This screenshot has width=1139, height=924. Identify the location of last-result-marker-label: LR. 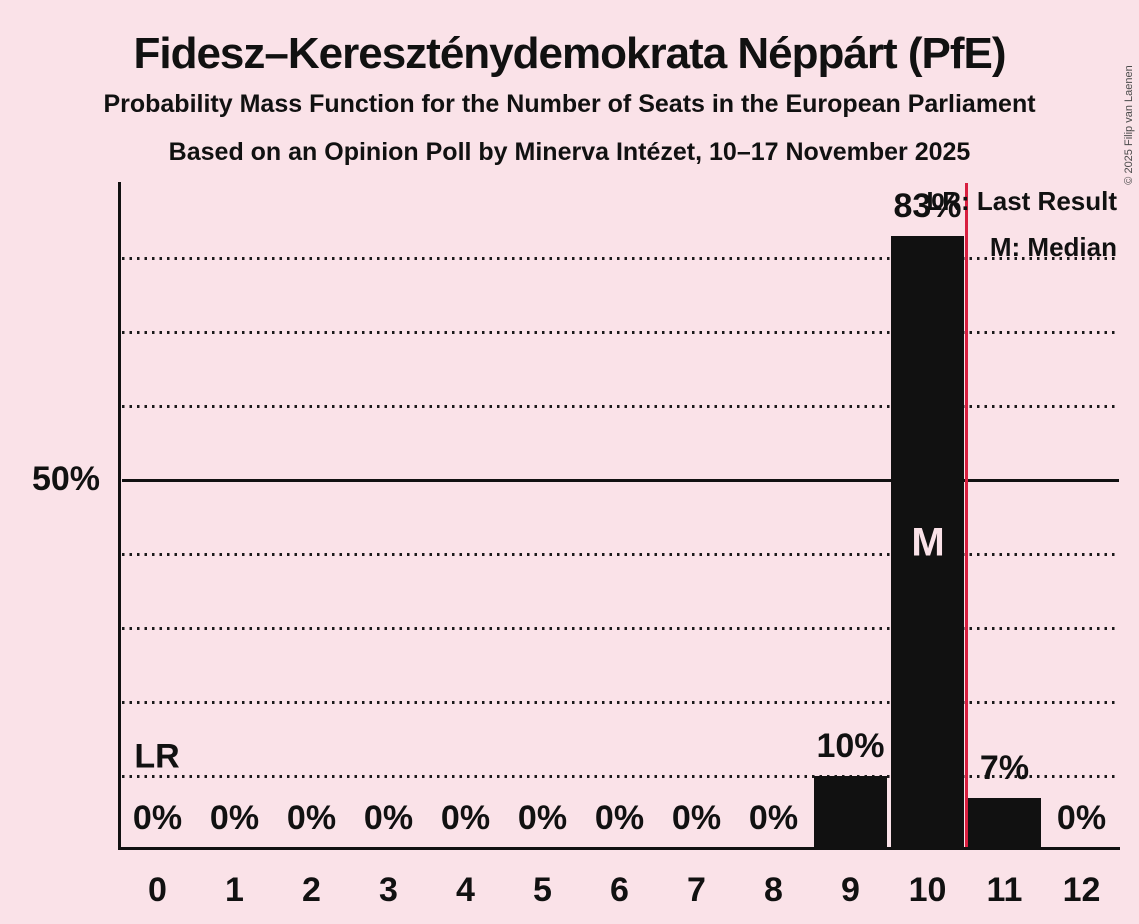
(157, 756).